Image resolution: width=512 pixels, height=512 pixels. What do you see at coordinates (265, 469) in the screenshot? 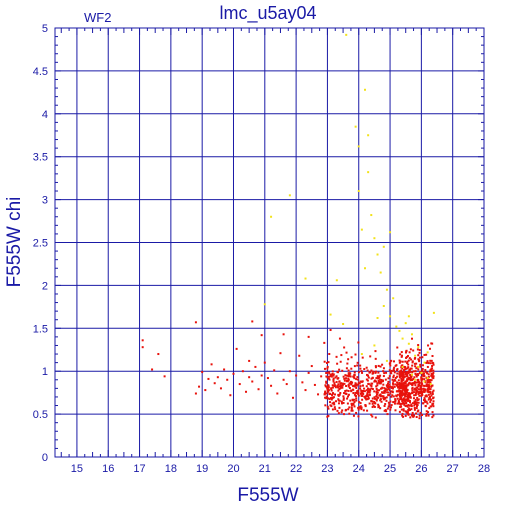
I see `x-tick-label: 21` at bounding box center [265, 469].